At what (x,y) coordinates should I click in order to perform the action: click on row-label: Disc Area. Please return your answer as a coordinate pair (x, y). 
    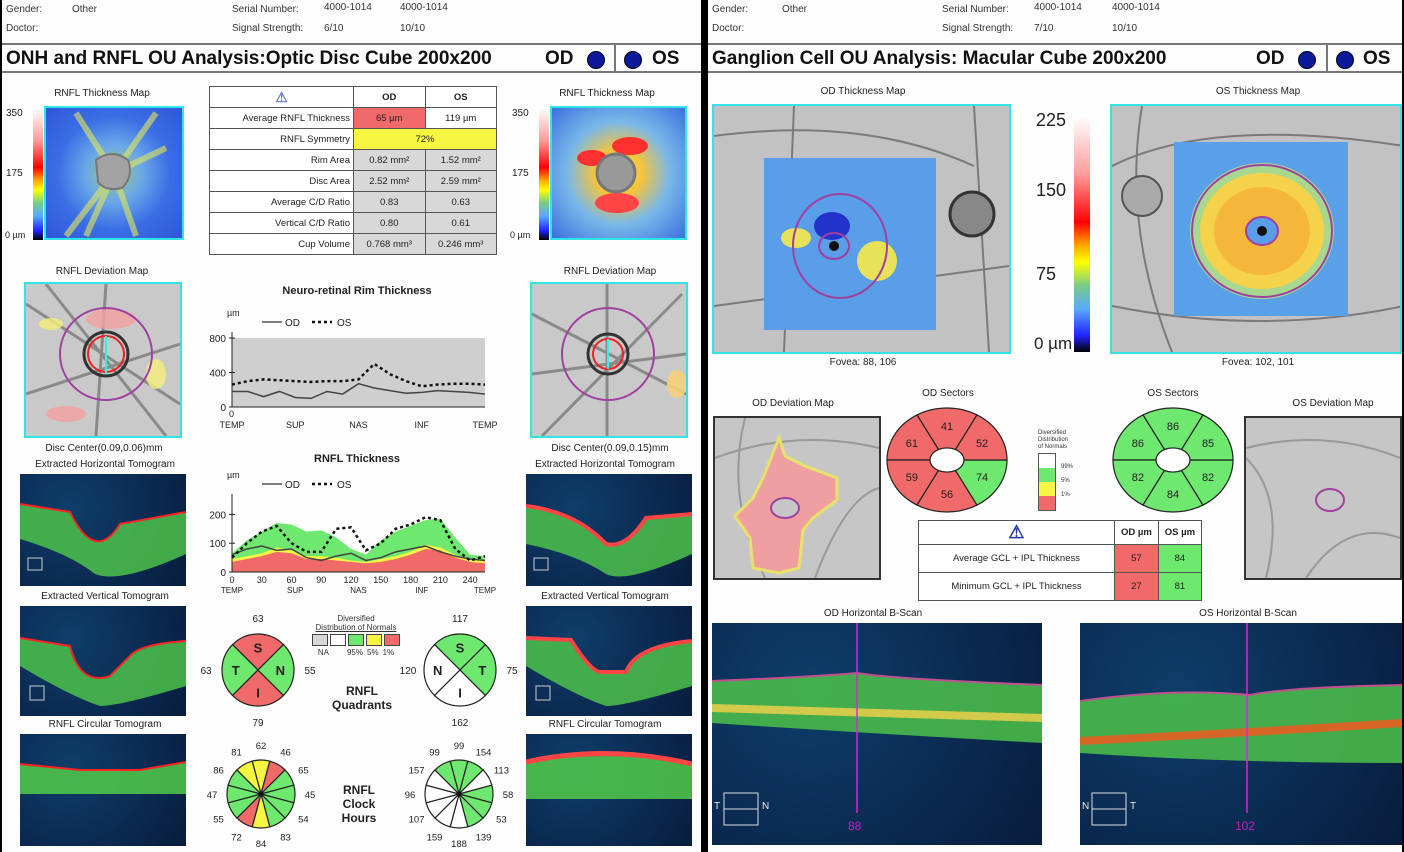
    Looking at the image, I should click on (281, 181).